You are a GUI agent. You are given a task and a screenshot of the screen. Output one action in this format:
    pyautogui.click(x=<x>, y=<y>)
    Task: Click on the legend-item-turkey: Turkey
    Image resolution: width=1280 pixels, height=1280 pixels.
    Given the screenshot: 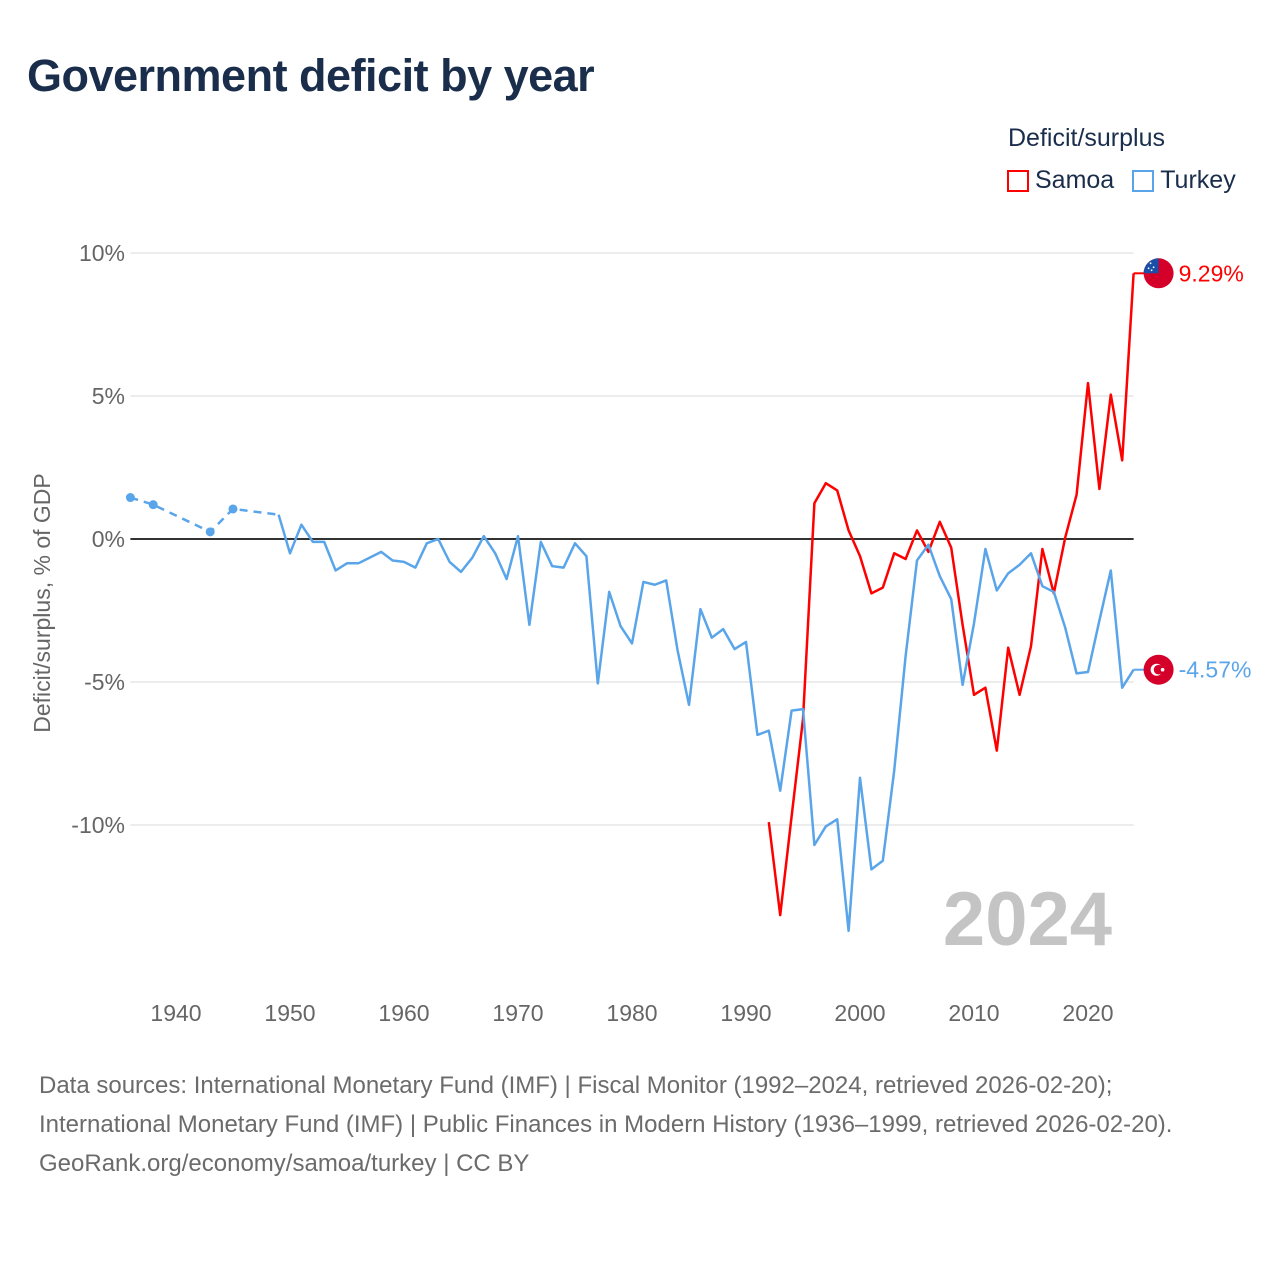 What is the action you would take?
    pyautogui.click(x=1184, y=180)
    